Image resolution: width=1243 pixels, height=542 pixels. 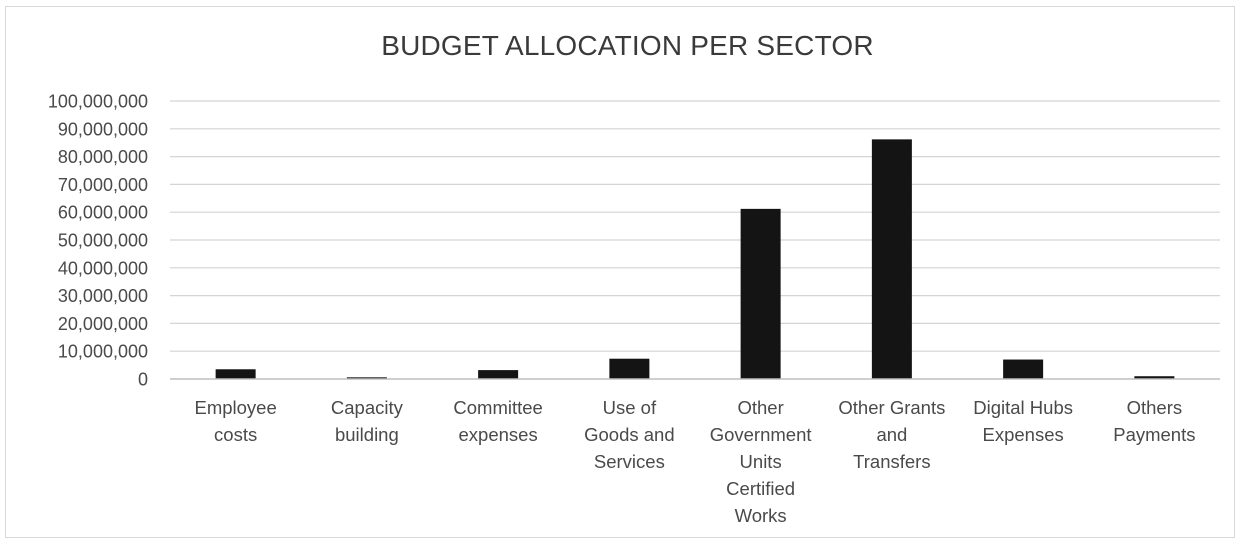 What do you see at coordinates (1023, 421) in the screenshot?
I see `x-category-label: Digital Hubs Expenses` at bounding box center [1023, 421].